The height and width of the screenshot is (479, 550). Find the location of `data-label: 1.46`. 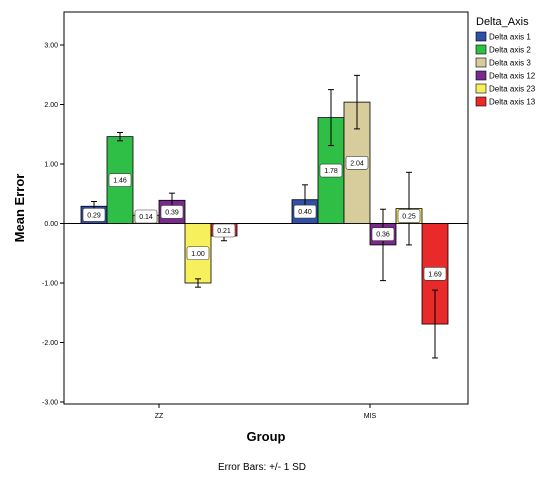

data-label: 1.46 is located at coordinates (120, 181).